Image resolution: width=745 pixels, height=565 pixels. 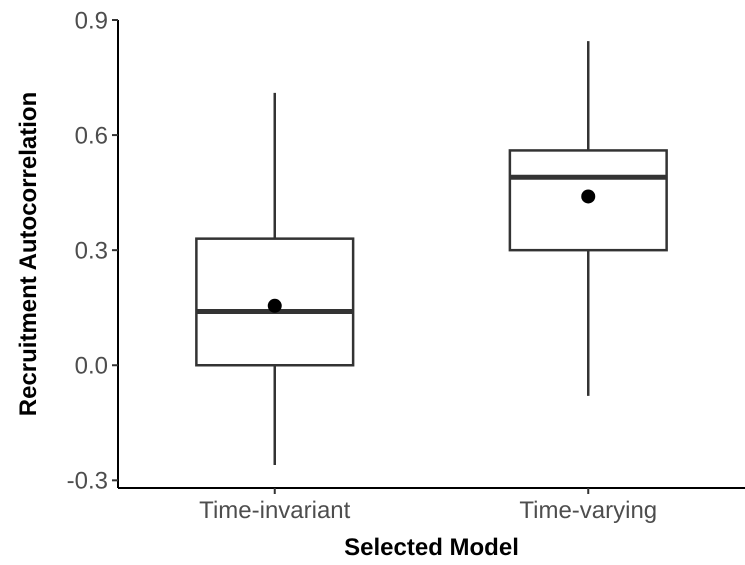 What do you see at coordinates (28, 254) in the screenshot?
I see `y-axis-title: Recruitment Autocorrelation` at bounding box center [28, 254].